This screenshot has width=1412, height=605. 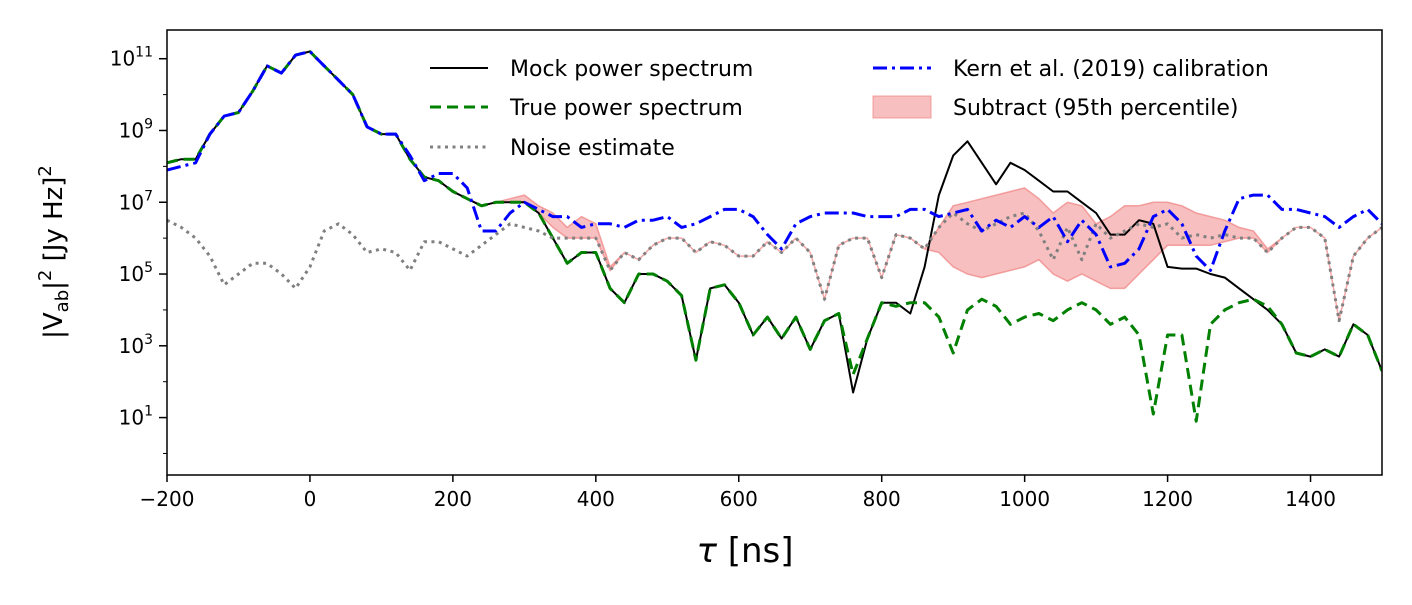 I want to click on legend-label: Kern et al. (2019) calibration, so click(x=1111, y=69).